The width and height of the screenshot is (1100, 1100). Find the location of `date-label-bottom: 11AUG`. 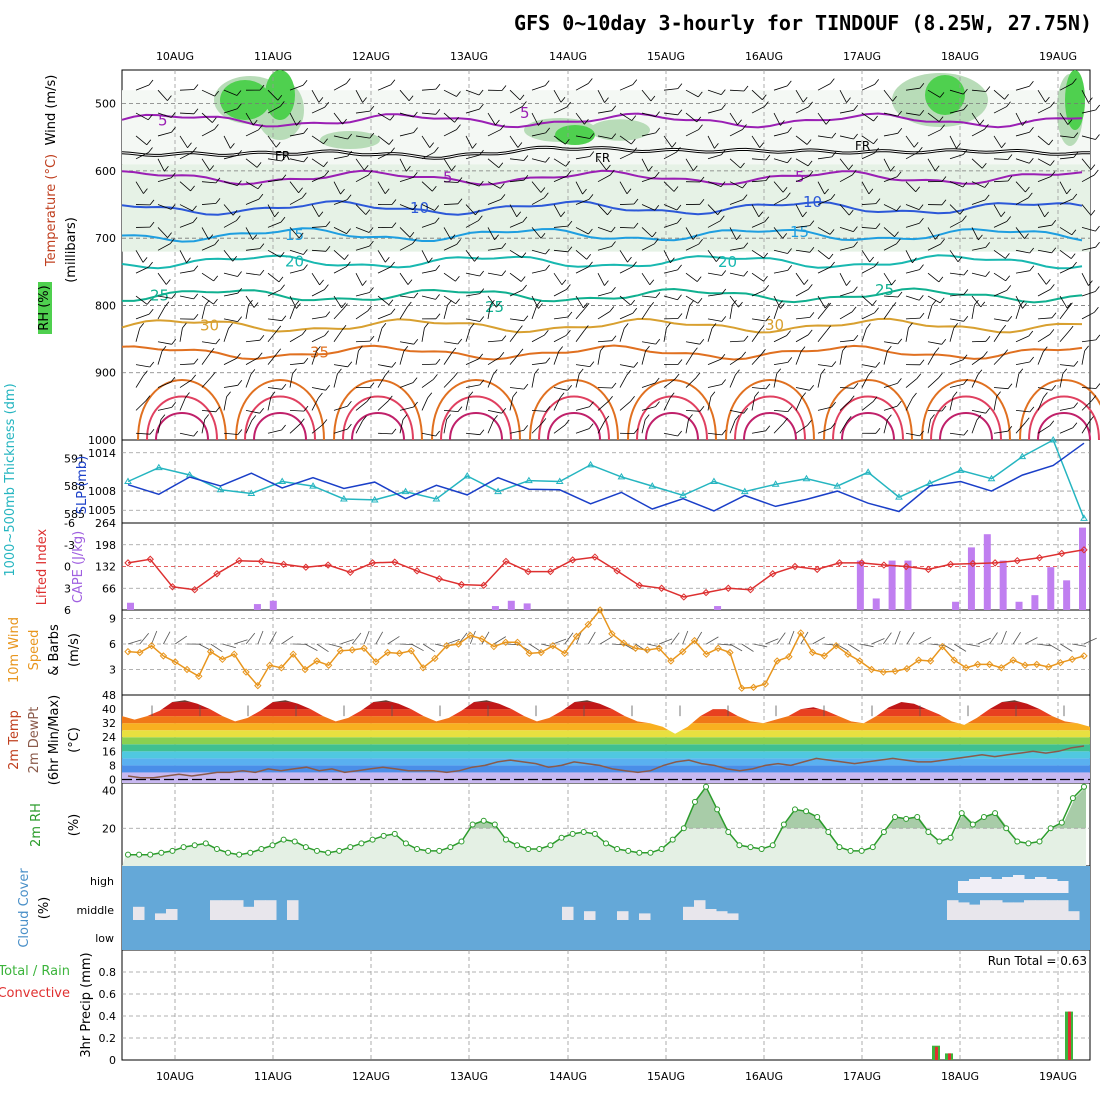

date-label-bottom: 11AUG is located at coordinates (273, 1076).